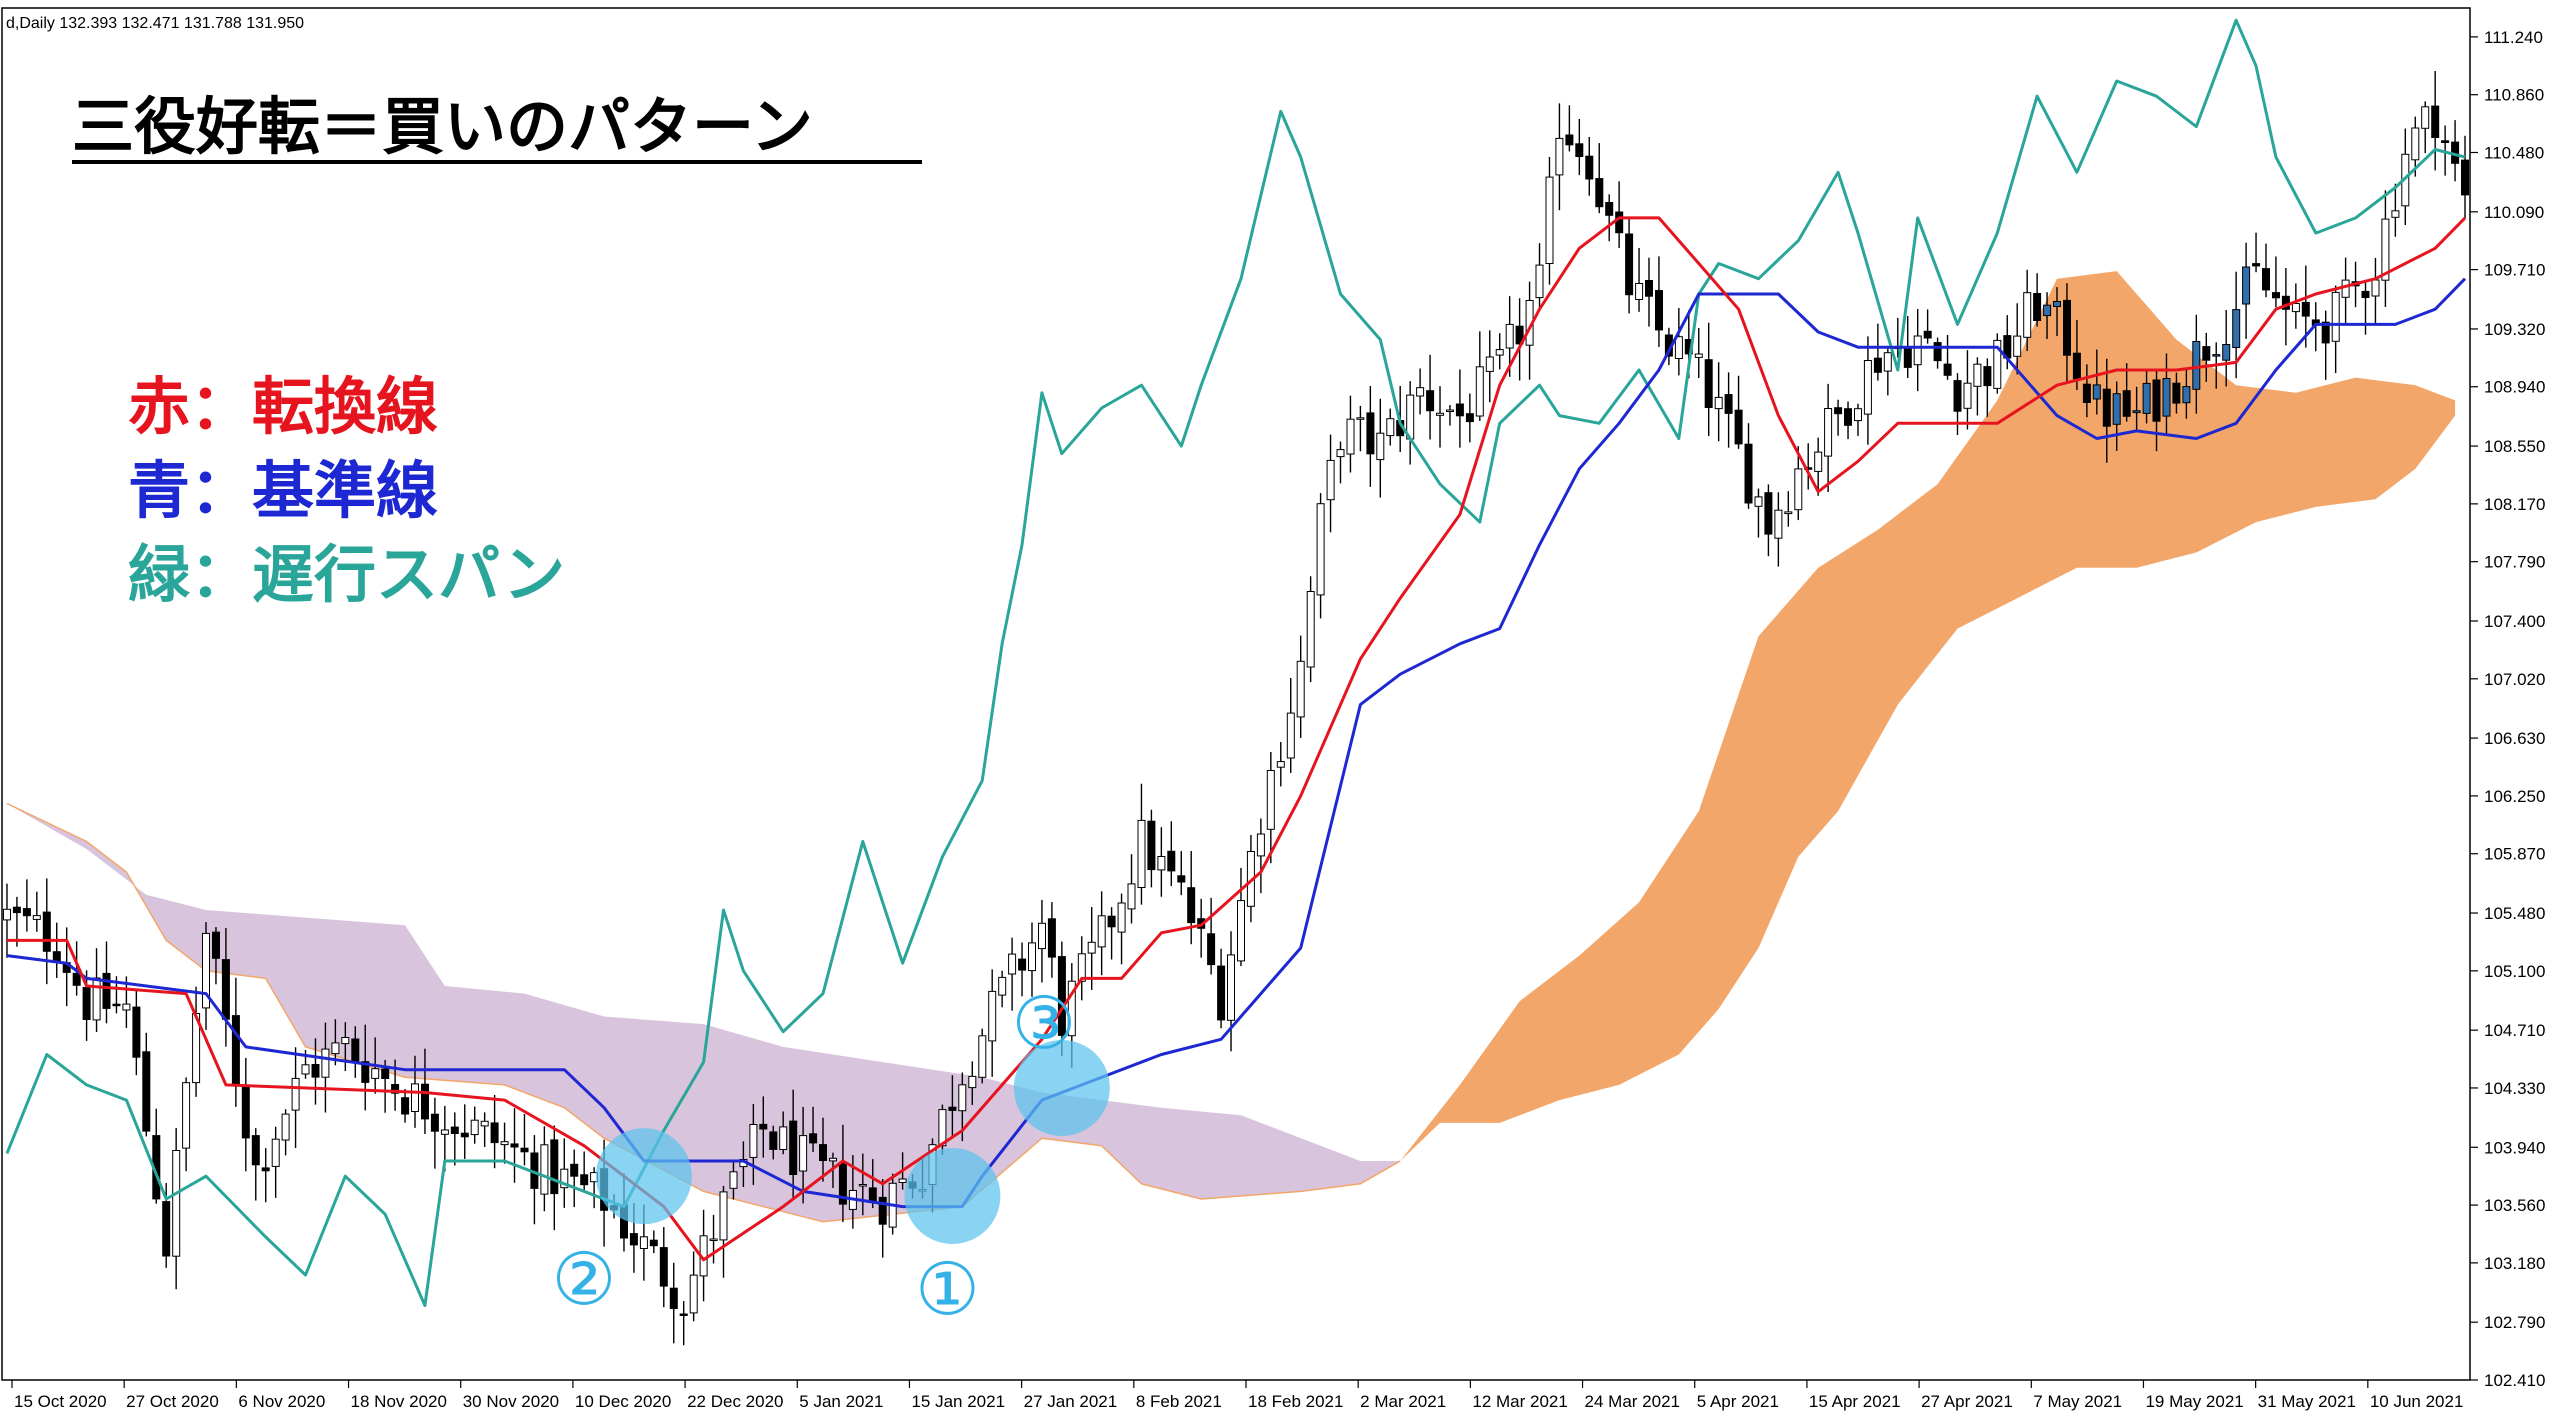 Image resolution: width=2560 pixels, height=1419 pixels. I want to click on y-tick-label: 108.170, so click(2514, 504).